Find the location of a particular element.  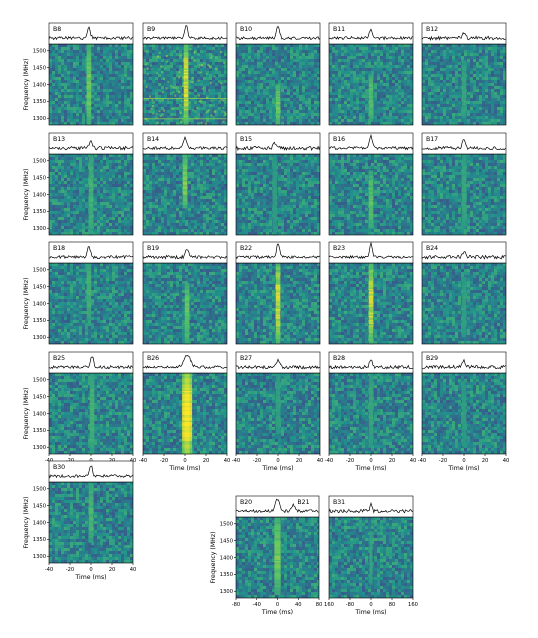

panel-b27: B27 -40 -20 0 20 40 Time (ms) is located at coordinates (277, 411).